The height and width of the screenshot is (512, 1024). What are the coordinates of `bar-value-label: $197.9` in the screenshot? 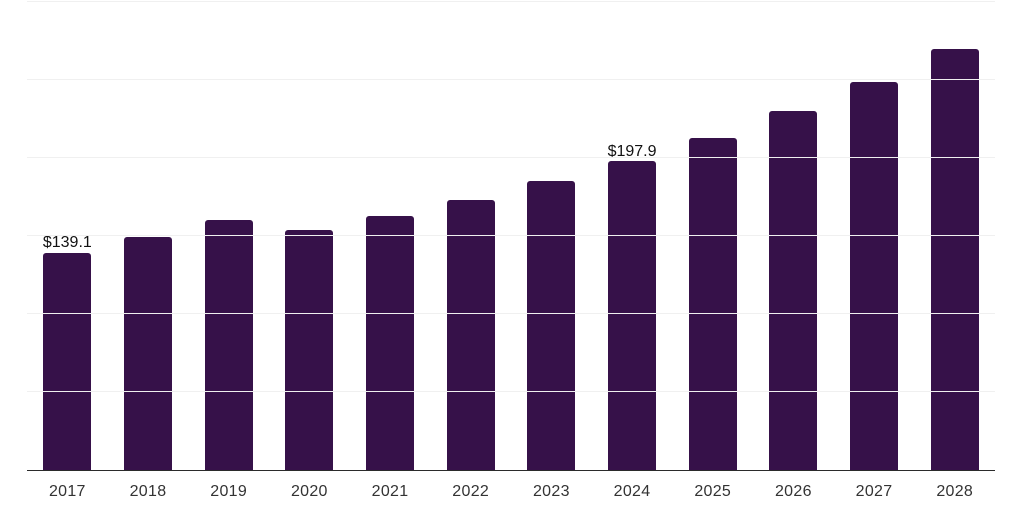 It's located at (632, 151).